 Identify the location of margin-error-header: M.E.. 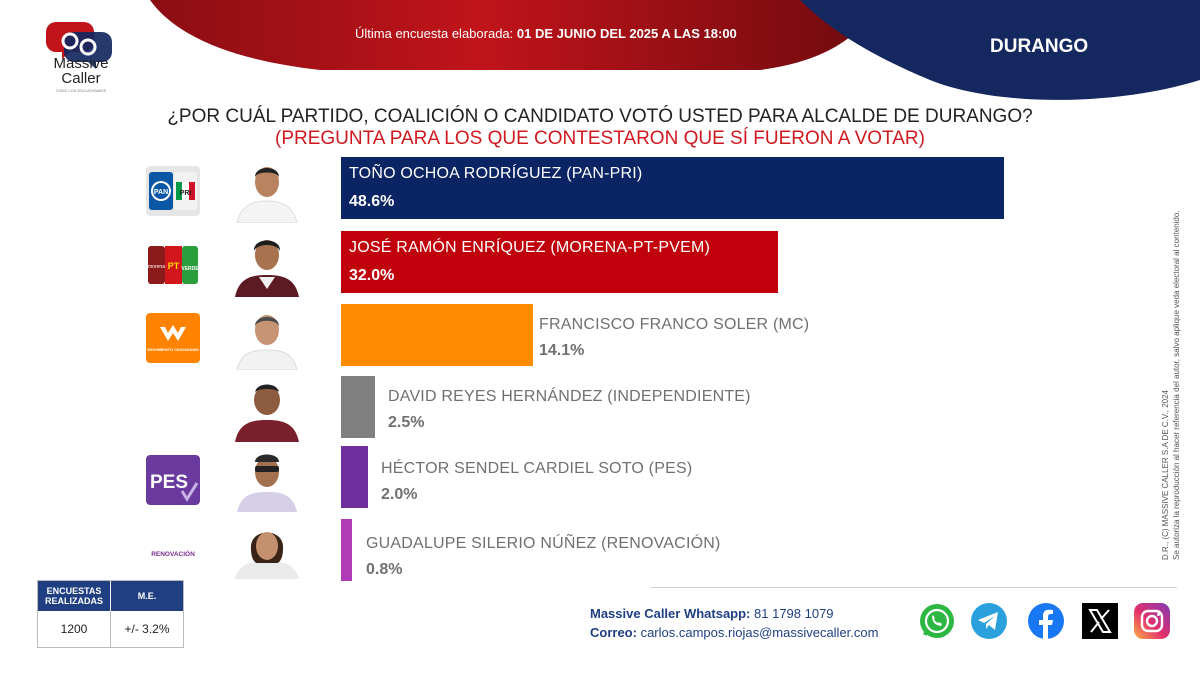
(147, 596).